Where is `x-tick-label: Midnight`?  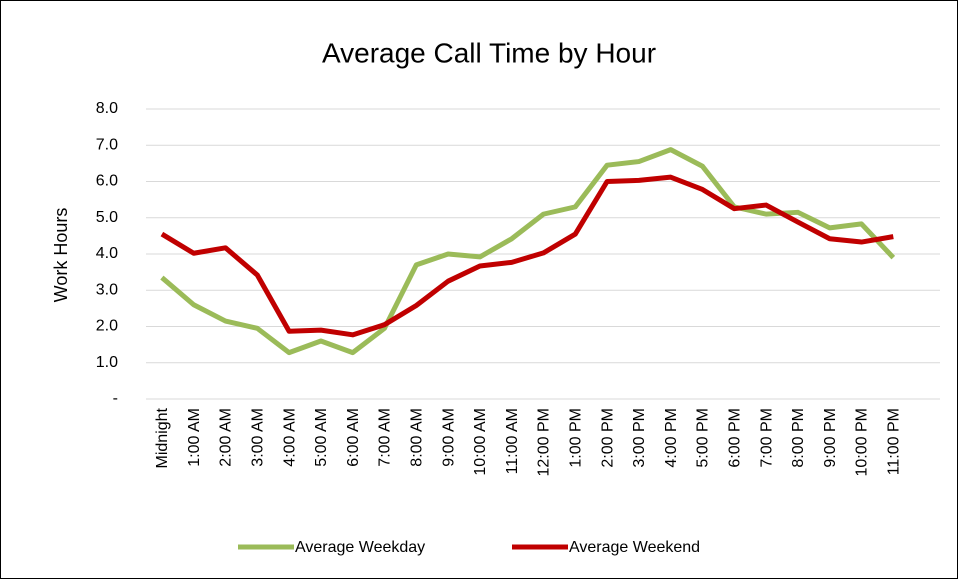
x-tick-label: Midnight is located at coordinates (162, 437).